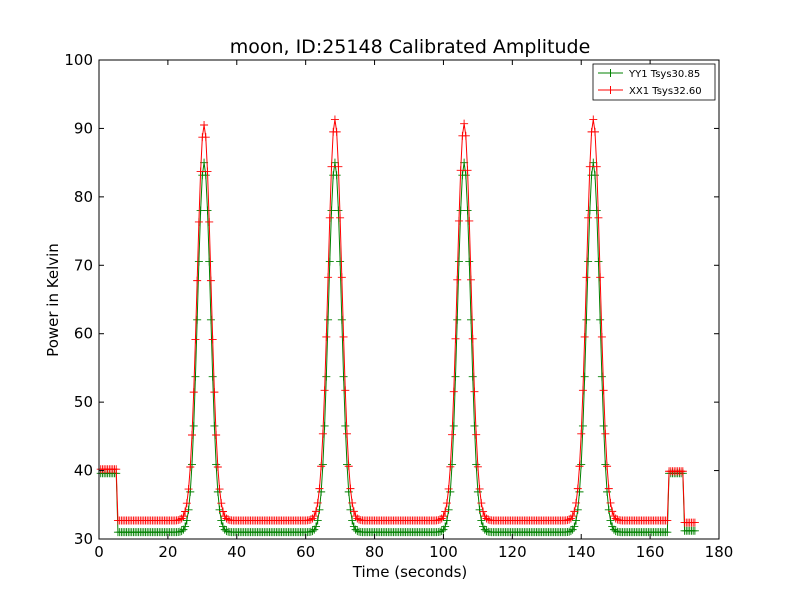 The image size is (800, 600). I want to click on x-axis-label: Time (seconds), so click(410, 572).